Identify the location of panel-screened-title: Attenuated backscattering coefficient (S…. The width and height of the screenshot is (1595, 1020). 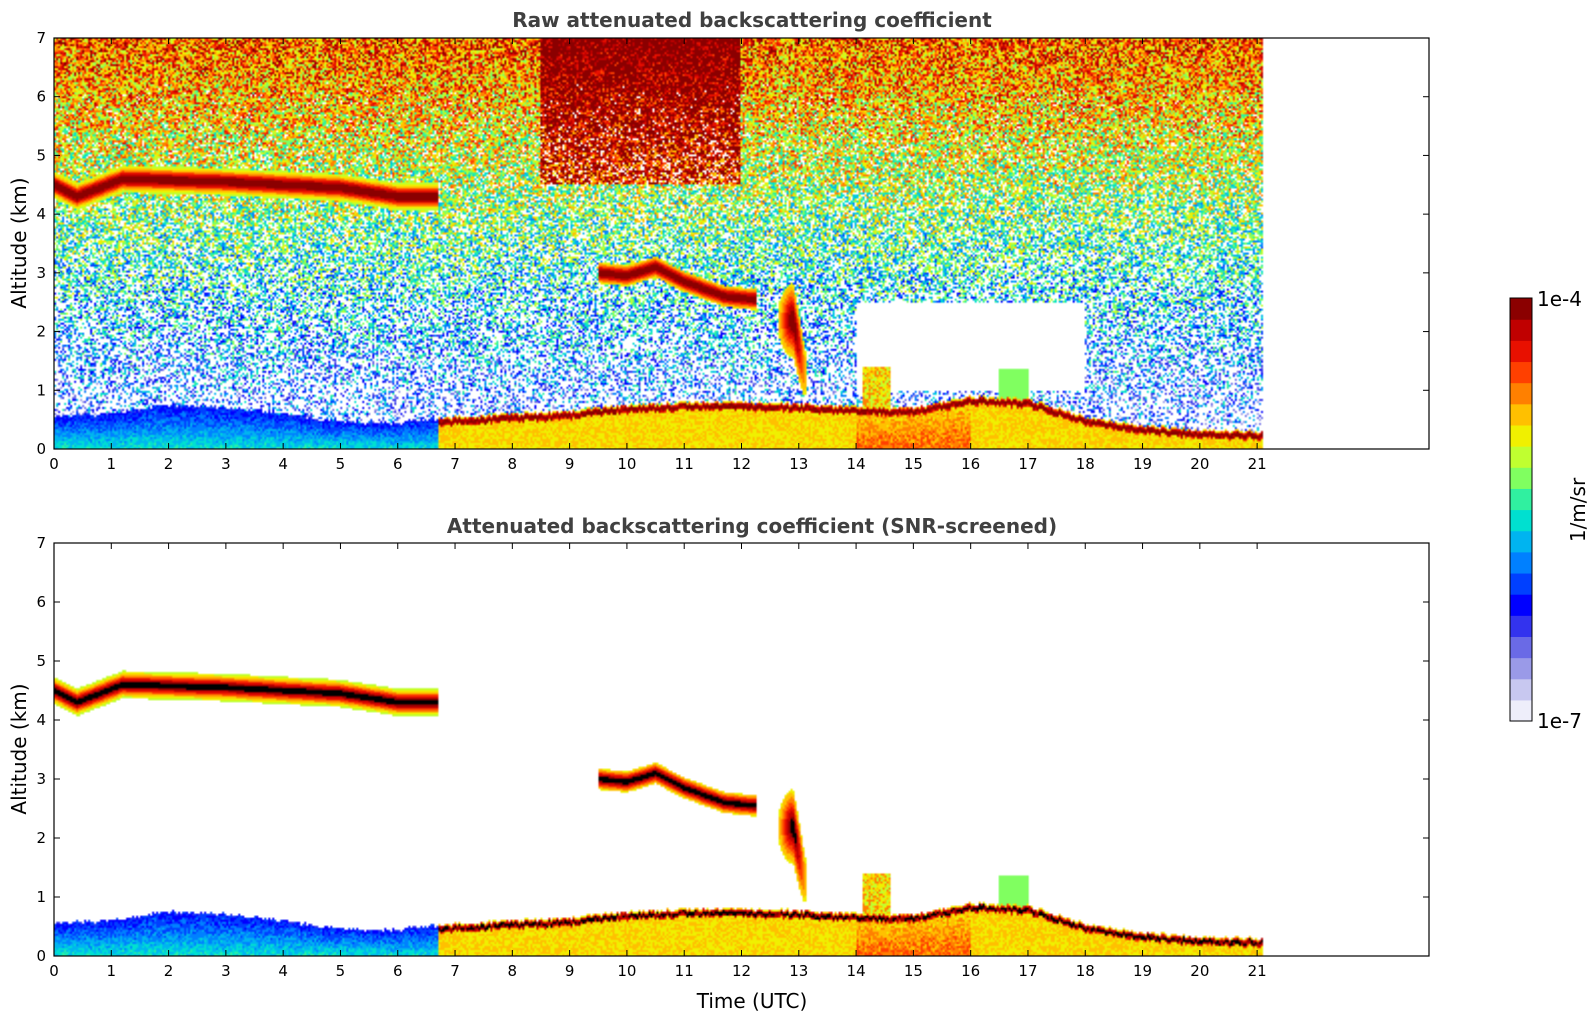
(752, 526).